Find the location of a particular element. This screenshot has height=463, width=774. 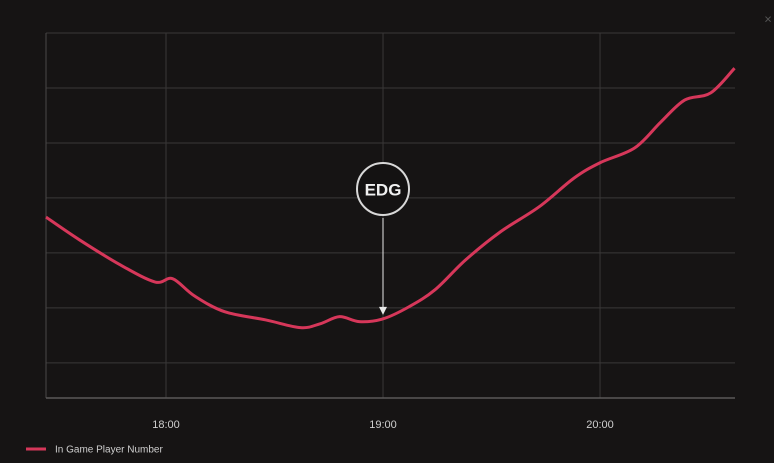

annotation-text: EDG is located at coordinates (383, 189).